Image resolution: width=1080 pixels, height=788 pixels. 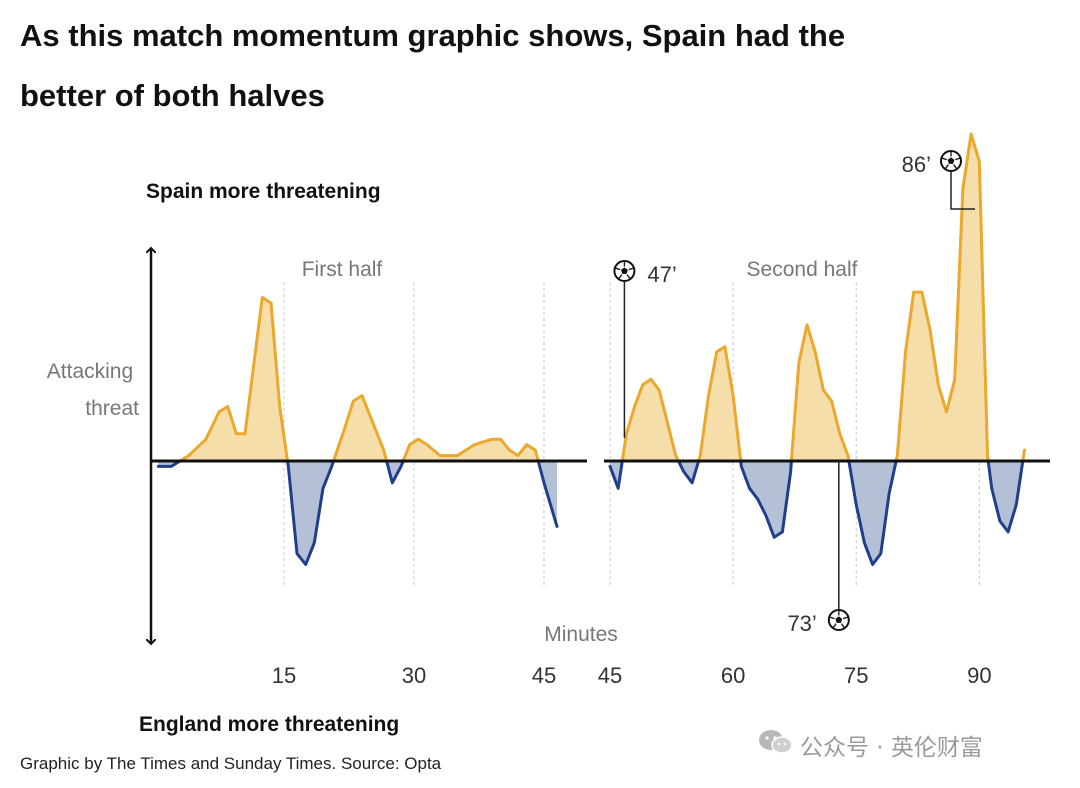 I want to click on wechat-icon, so click(x=776, y=745).